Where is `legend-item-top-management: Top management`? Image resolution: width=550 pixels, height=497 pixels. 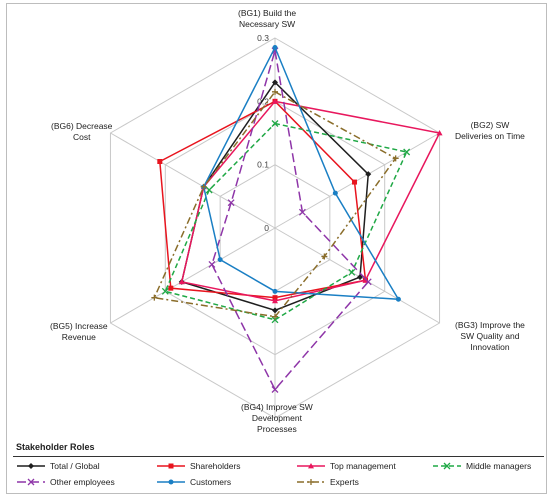
legend-item-top-management: Top management is located at coordinates (346, 466).